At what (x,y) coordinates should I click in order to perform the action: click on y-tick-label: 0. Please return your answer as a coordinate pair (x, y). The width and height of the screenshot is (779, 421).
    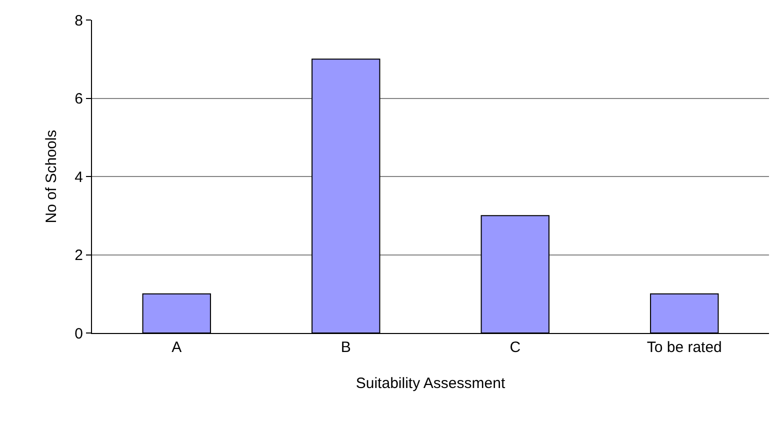
    Looking at the image, I should click on (78, 333).